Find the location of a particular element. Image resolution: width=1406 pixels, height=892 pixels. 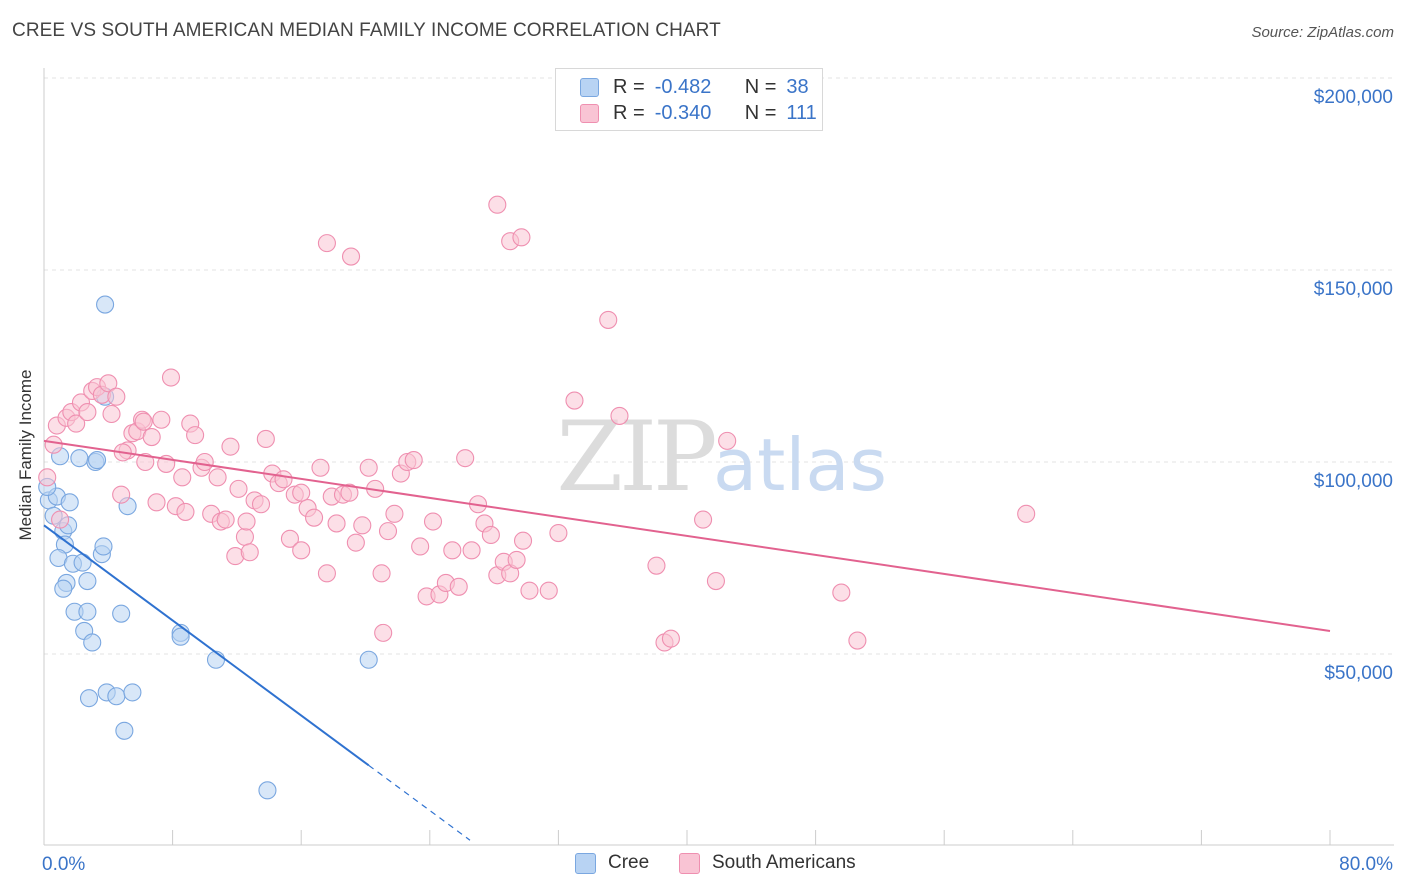

watermark: ZIP atlas is located at coordinates (721, 457).